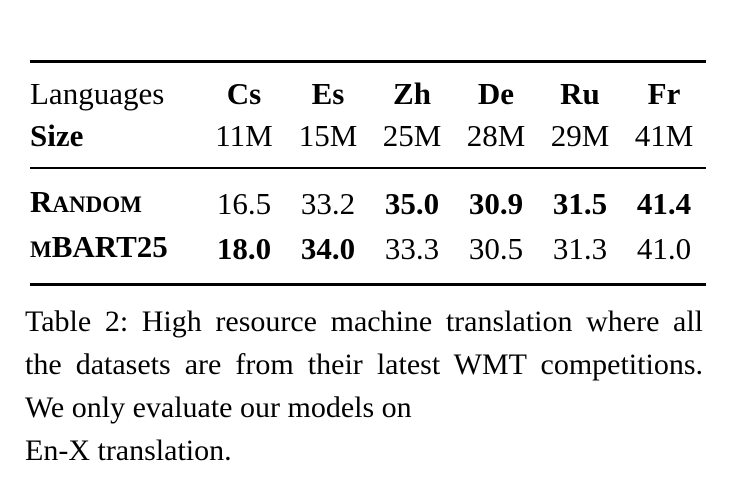 Image resolution: width=748 pixels, height=498 pixels. Describe the element at coordinates (412, 93) in the screenshot. I see `header-cell-zh: Zh` at that location.